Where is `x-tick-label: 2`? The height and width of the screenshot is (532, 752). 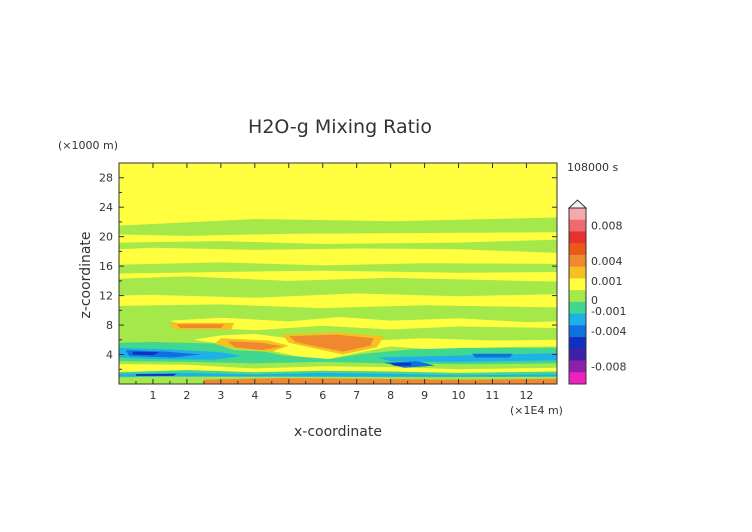 x-tick-label: 2 is located at coordinates (186, 395).